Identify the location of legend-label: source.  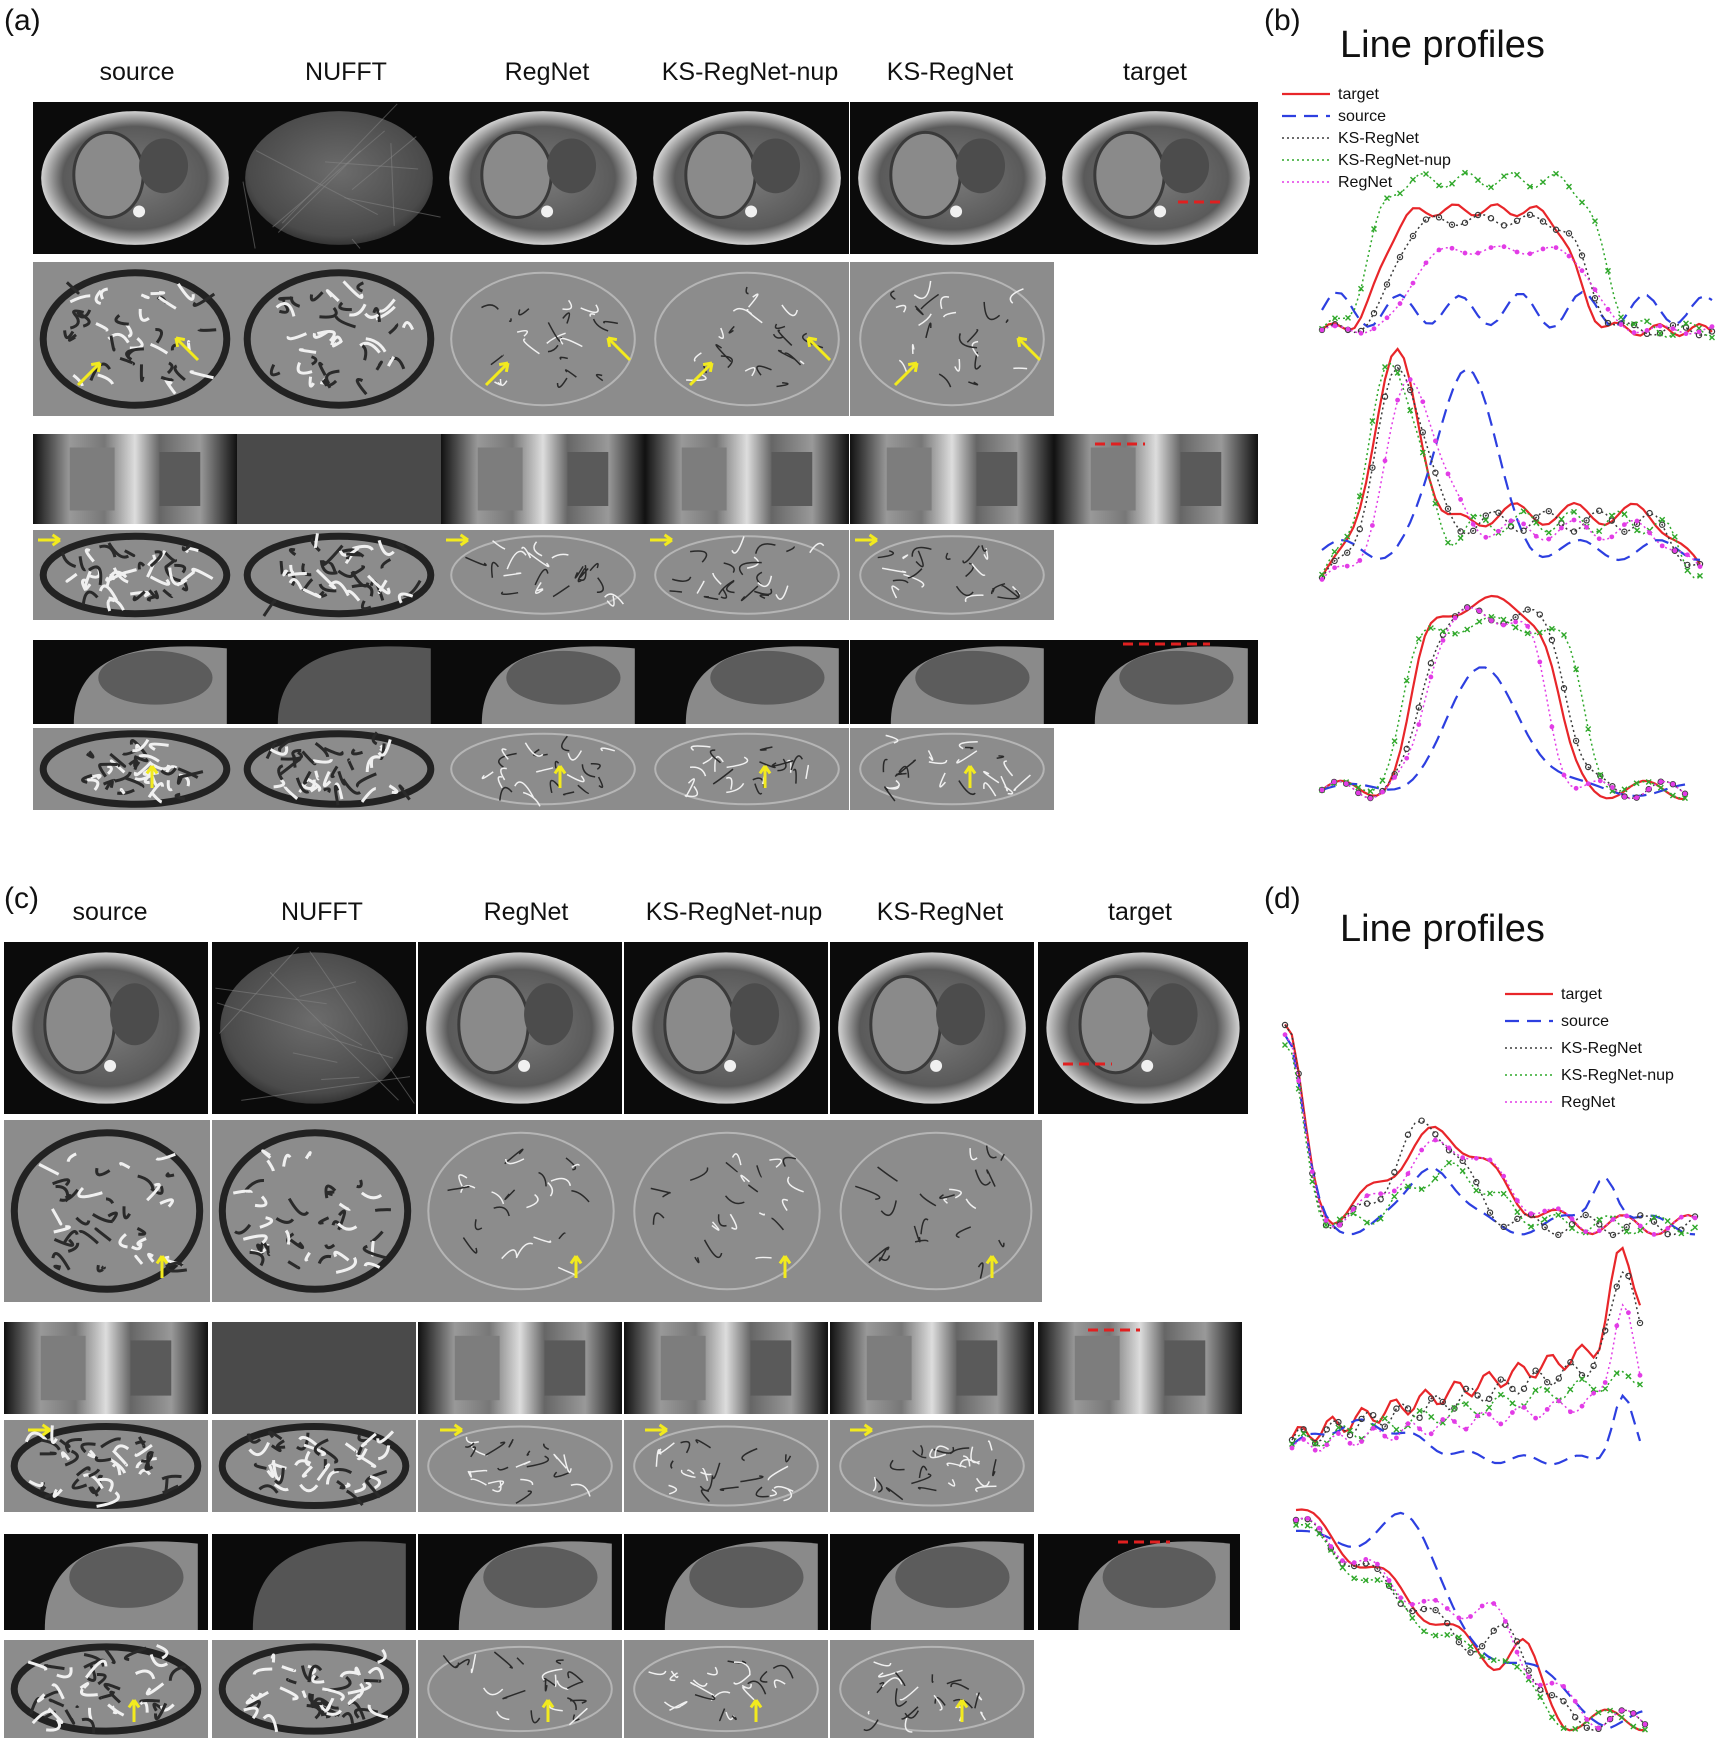
(1362, 116).